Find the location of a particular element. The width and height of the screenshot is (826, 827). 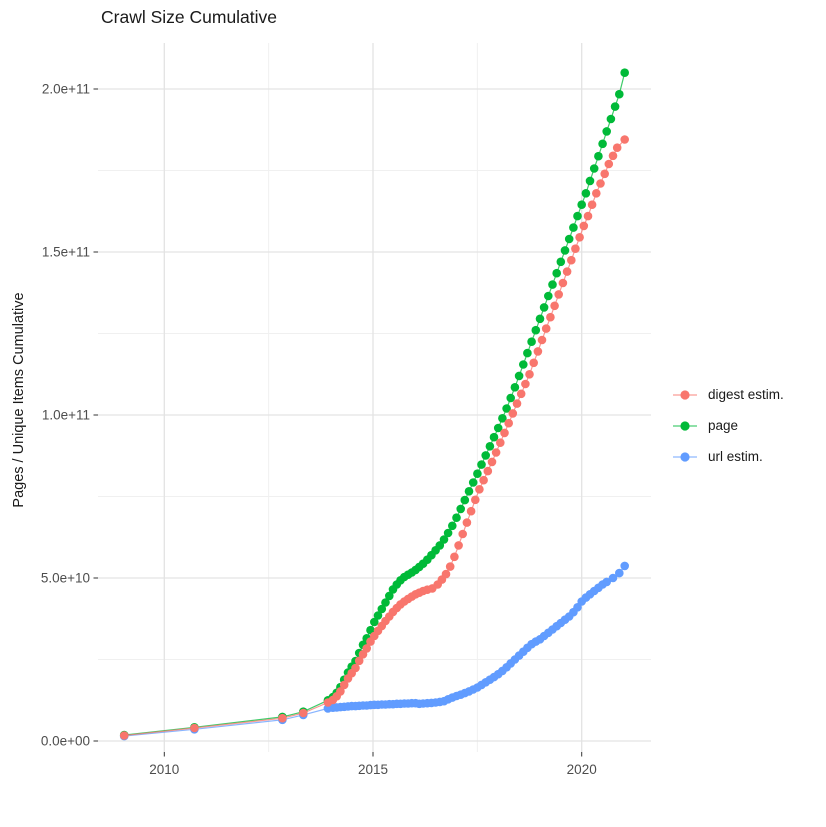

x-tick-labels: 2010 2015 2020 is located at coordinates (372, 769).